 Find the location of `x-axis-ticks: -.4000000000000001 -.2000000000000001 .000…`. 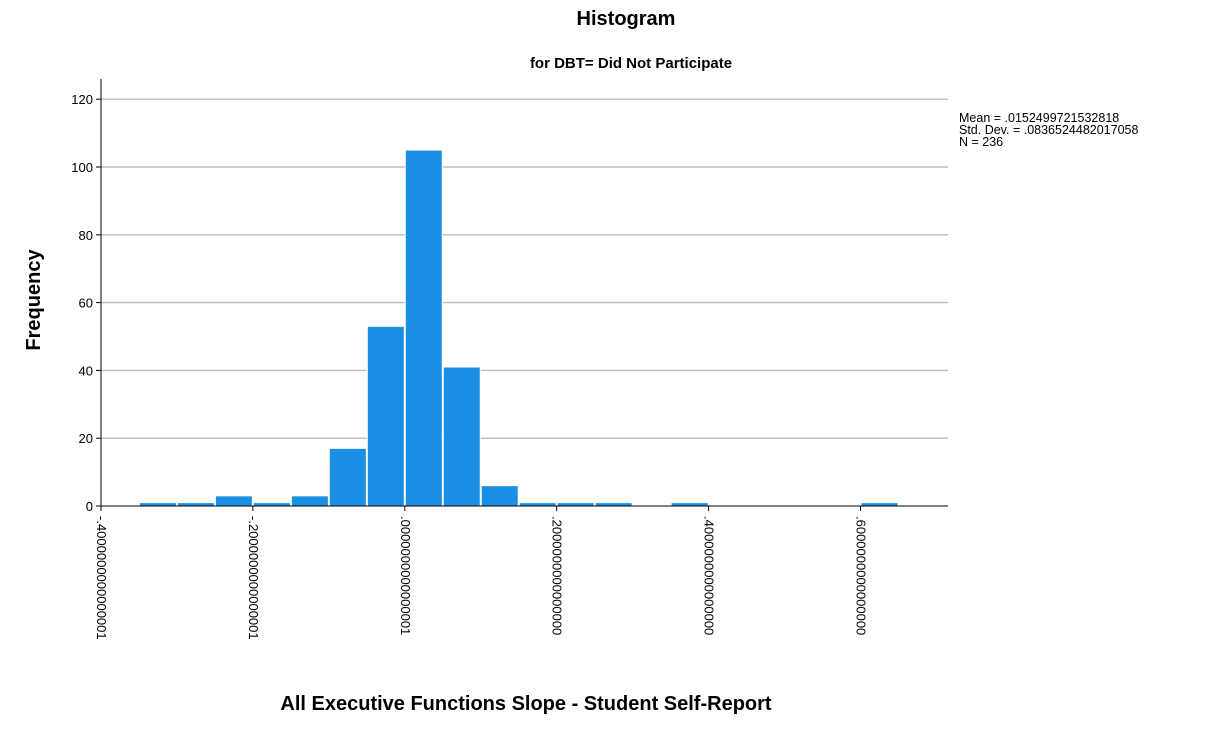

x-axis-ticks: -.4000000000000001 -.2000000000000001 .000… is located at coordinates (481, 573).